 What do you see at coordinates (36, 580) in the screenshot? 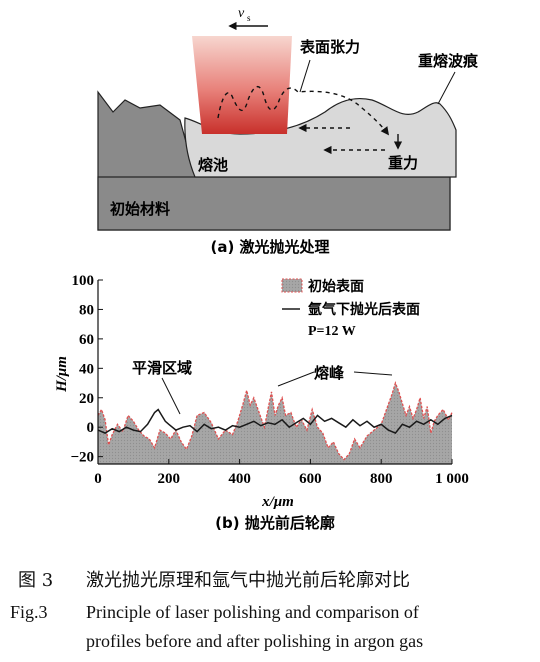
I see `caption-cn-label: 图 3` at bounding box center [36, 580].